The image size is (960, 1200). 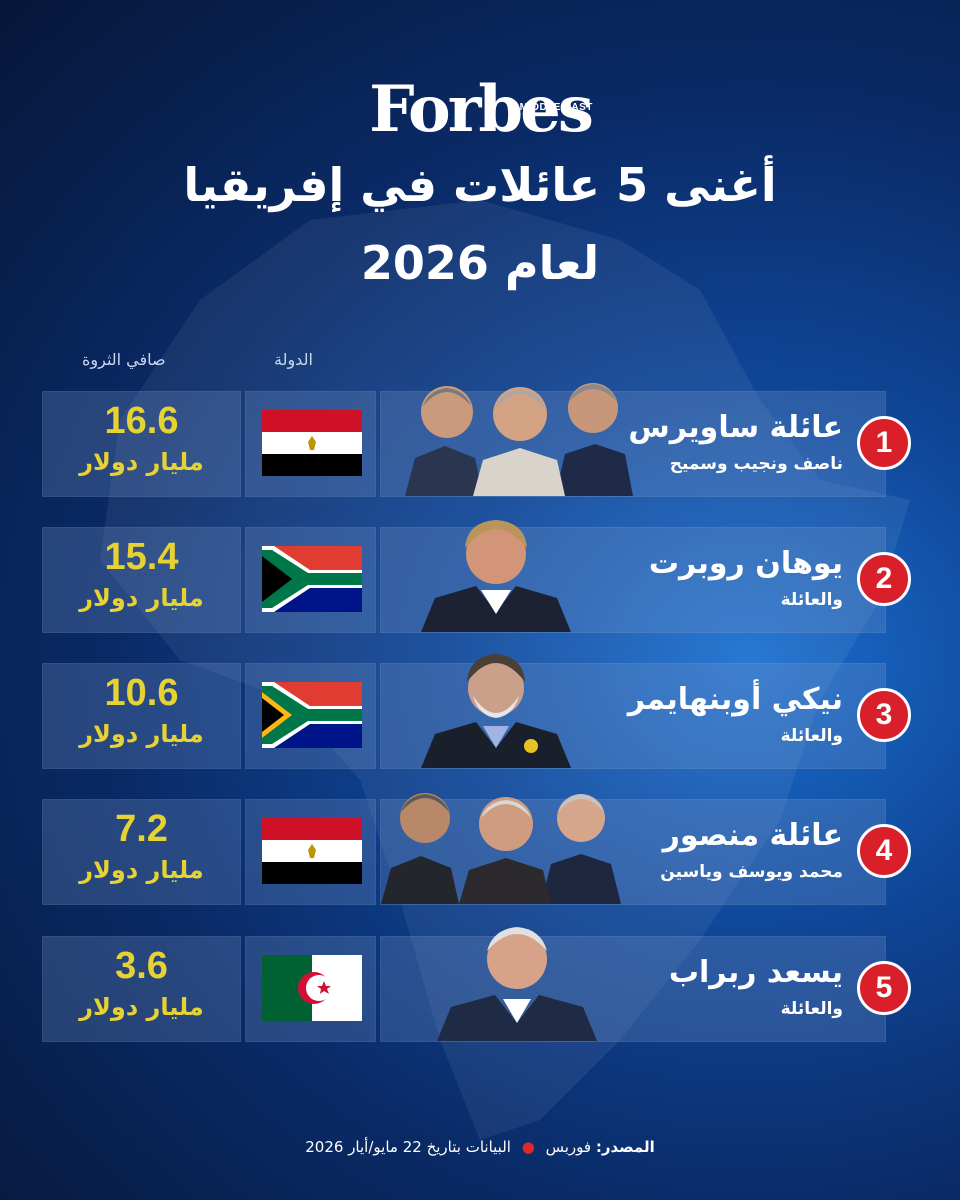 I want to click on logo-region: MIDDLE EAST, so click(x=556, y=107).